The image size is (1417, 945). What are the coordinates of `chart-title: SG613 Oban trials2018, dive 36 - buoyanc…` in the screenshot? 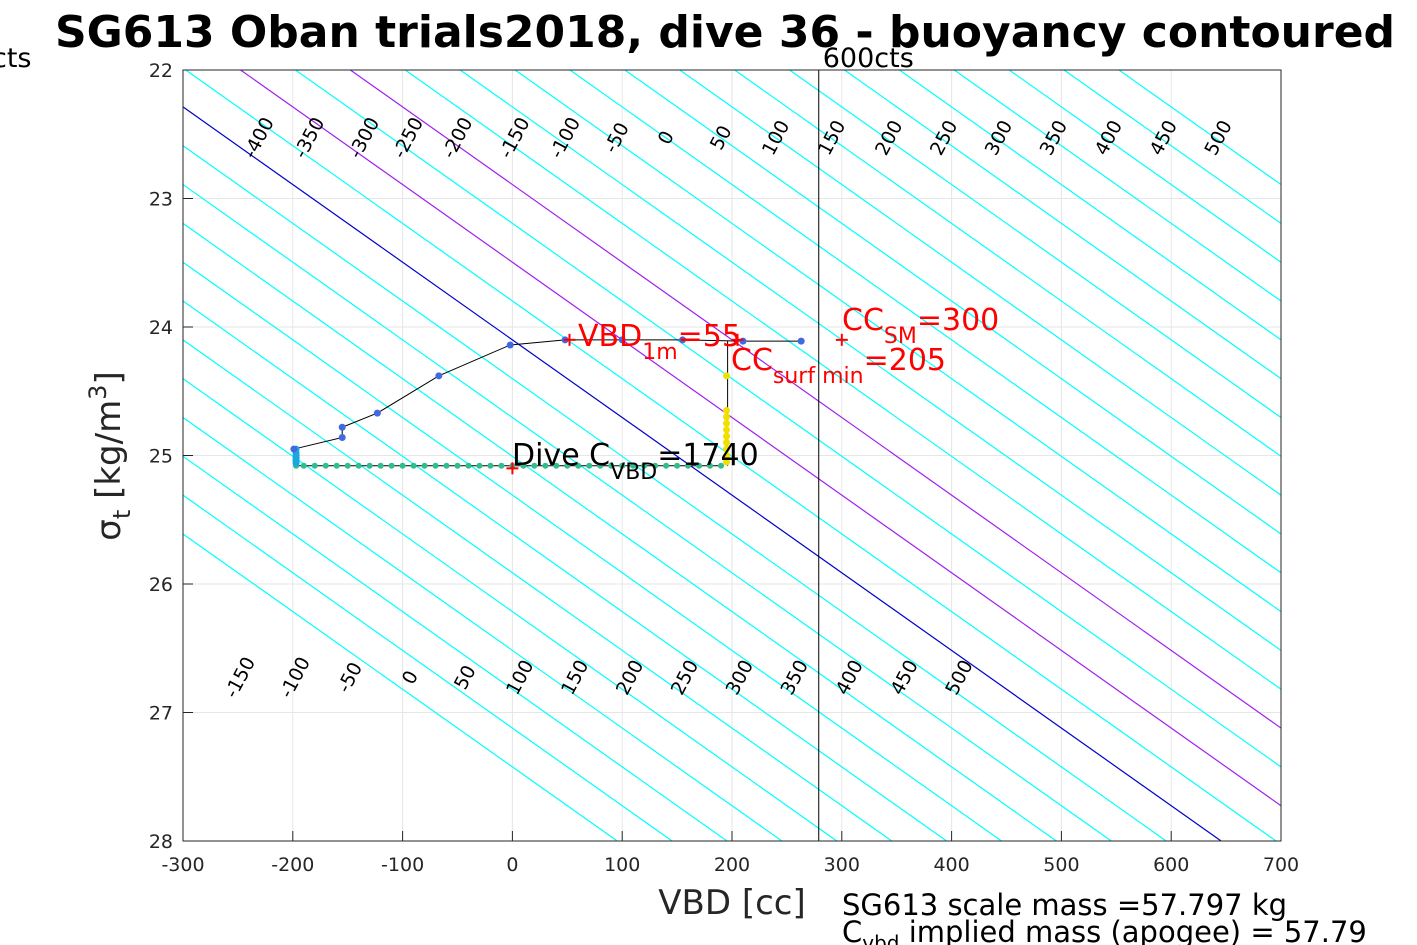 It's located at (725, 32).